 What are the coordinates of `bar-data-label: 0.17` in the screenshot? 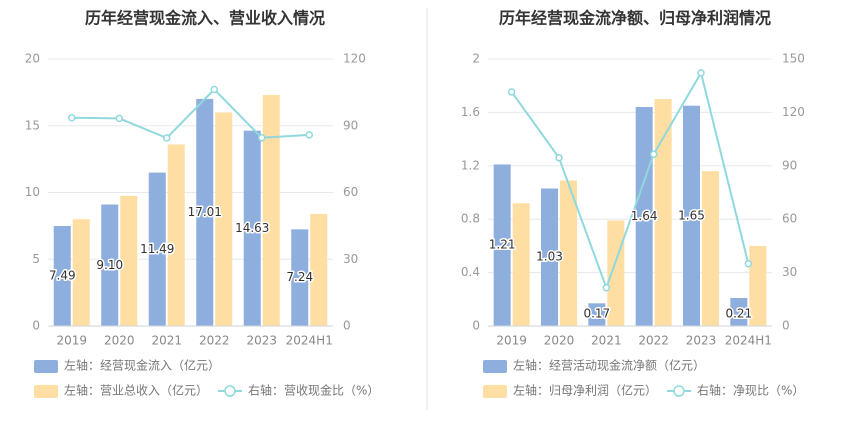 It's located at (596, 314).